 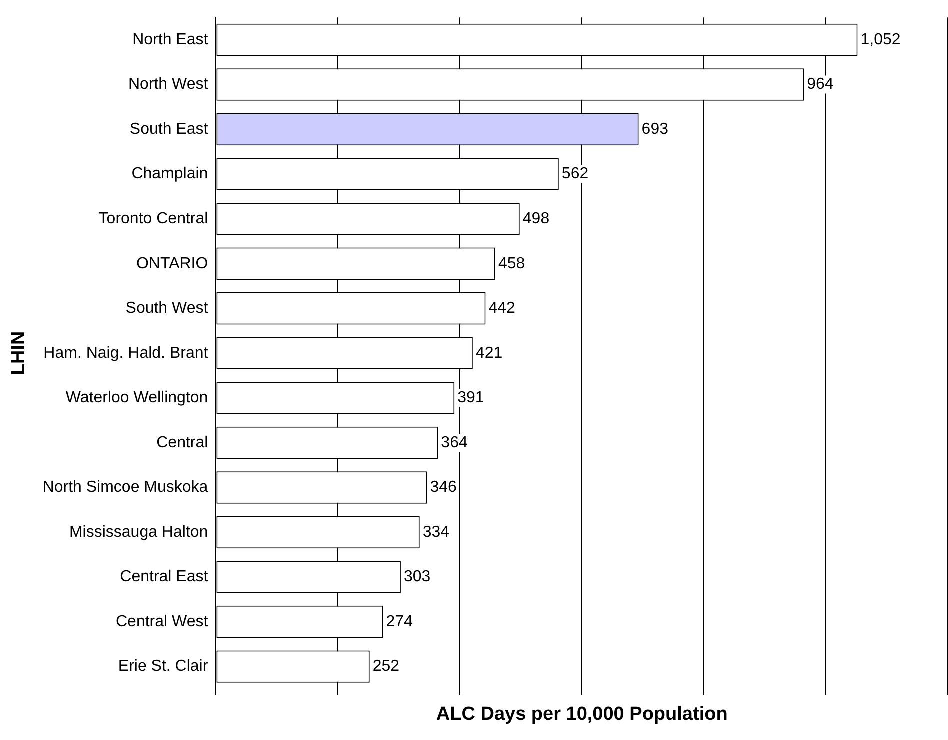 I want to click on data-label: 391, so click(x=471, y=398).